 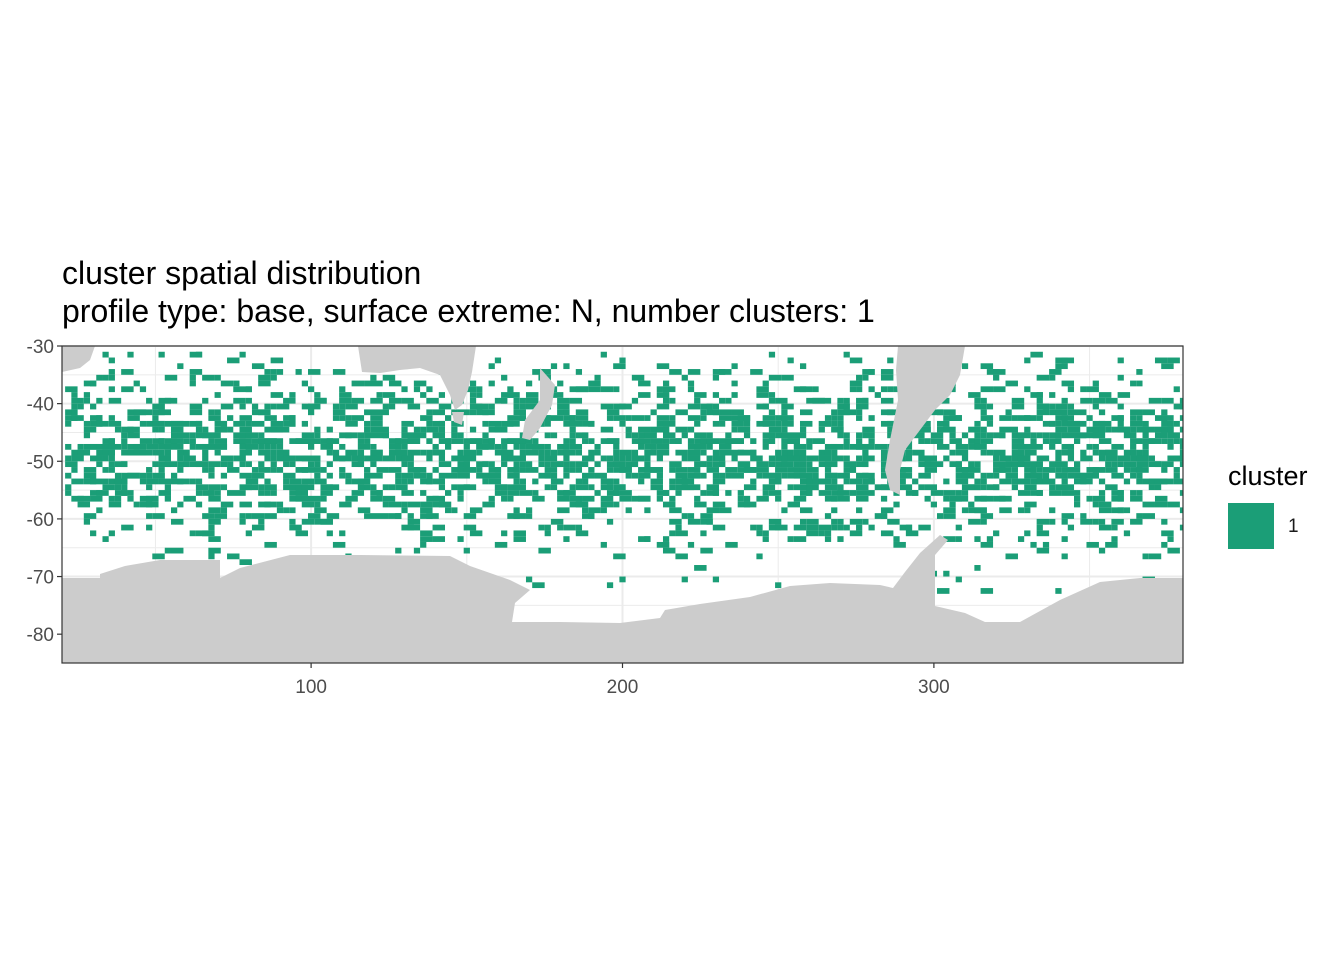 I want to click on cluster-cell-1903, so click(x=1133, y=383).